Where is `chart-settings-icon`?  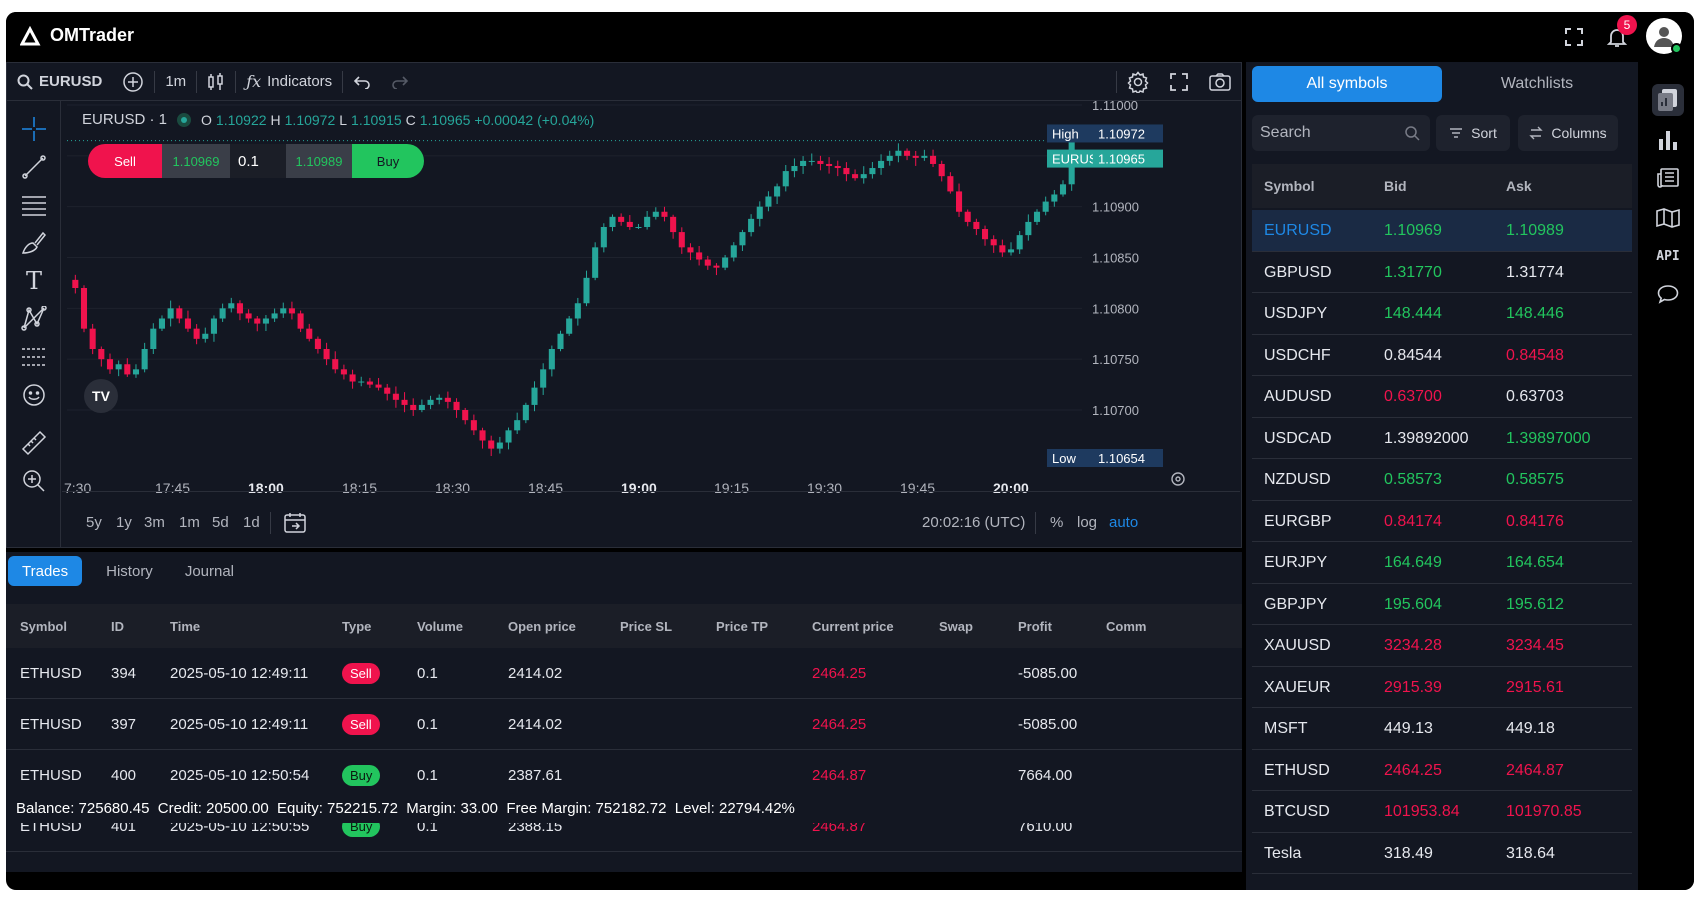 chart-settings-icon is located at coordinates (1178, 479).